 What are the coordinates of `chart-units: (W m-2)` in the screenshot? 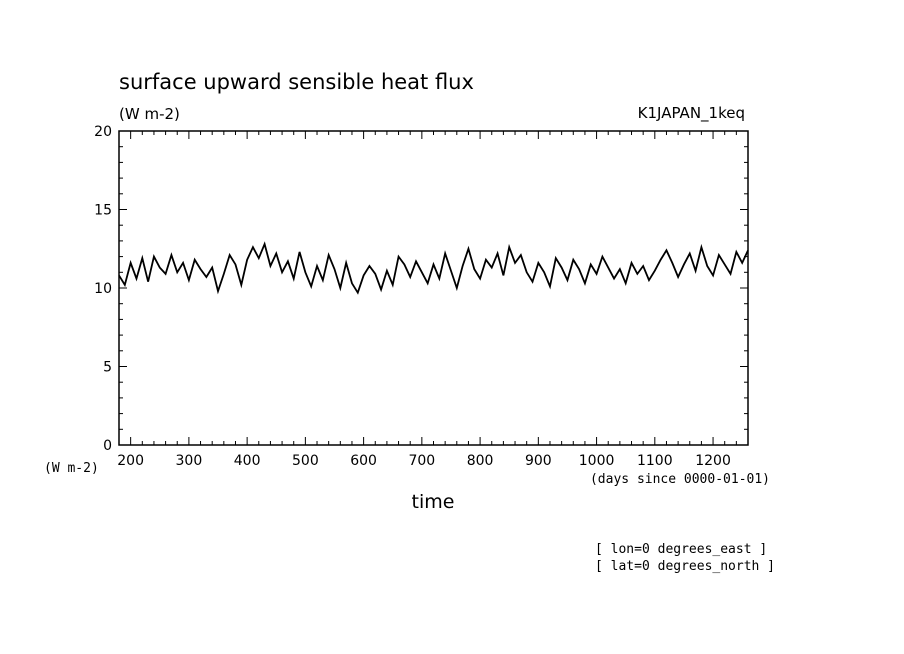 It's located at (149, 114).